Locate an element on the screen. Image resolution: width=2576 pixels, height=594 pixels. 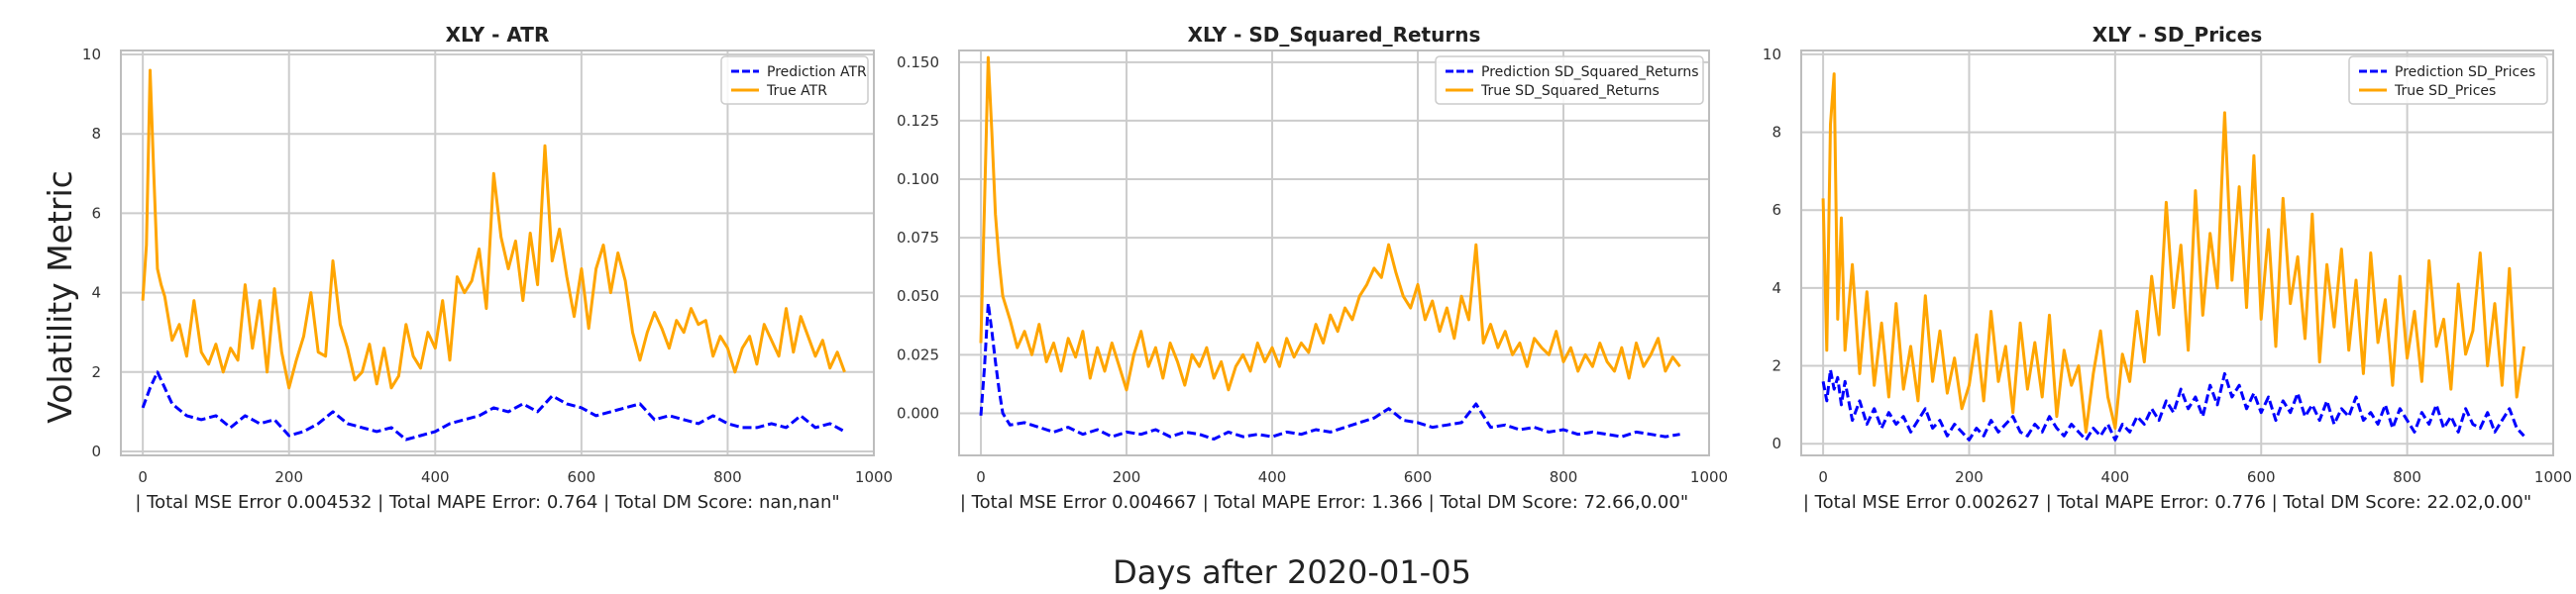
chart-1-ytick-label-2: 0.050 is located at coordinates (918, 296).